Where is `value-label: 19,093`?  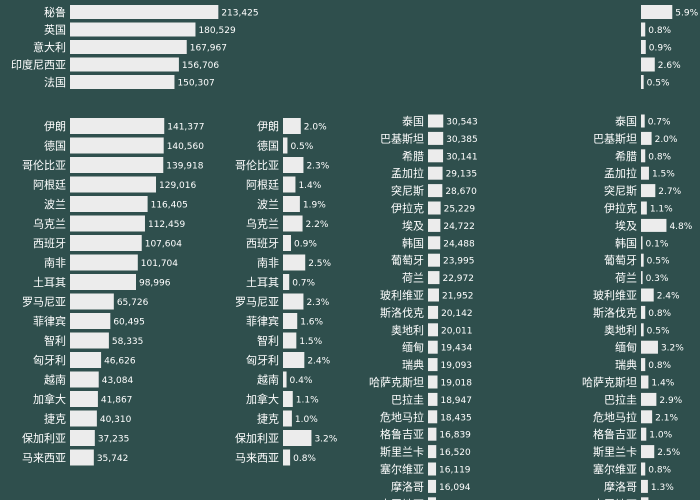 value-label: 19,093 is located at coordinates (457, 366).